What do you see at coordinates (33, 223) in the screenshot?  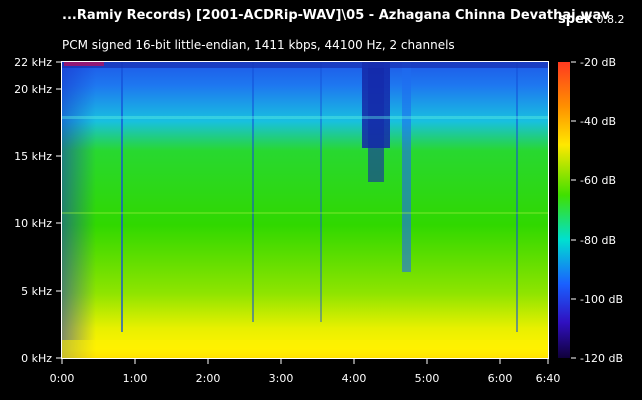 I see `freq-label-10: 10 kHz` at bounding box center [33, 223].